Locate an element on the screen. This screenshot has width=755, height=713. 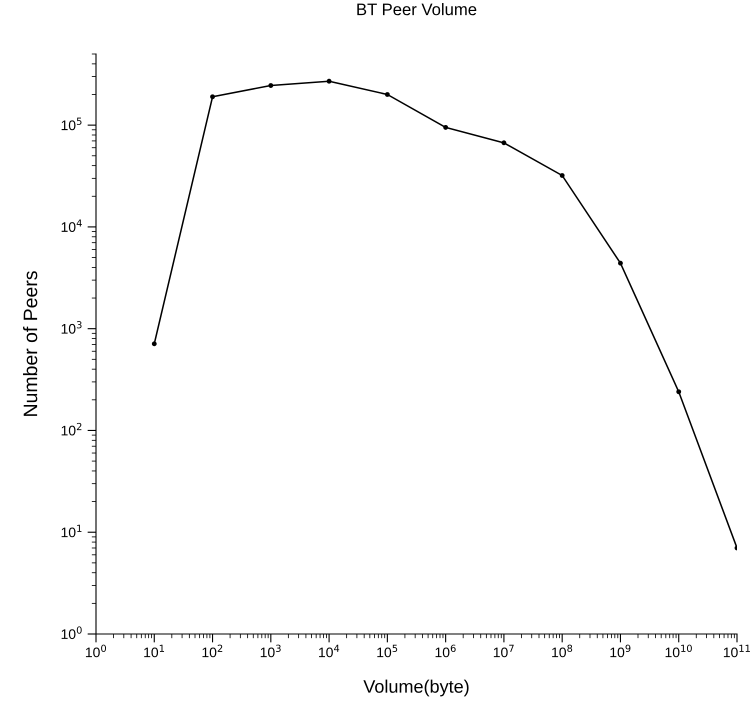
y-tick-label: 10$^{0}$ is located at coordinates (72, 633).